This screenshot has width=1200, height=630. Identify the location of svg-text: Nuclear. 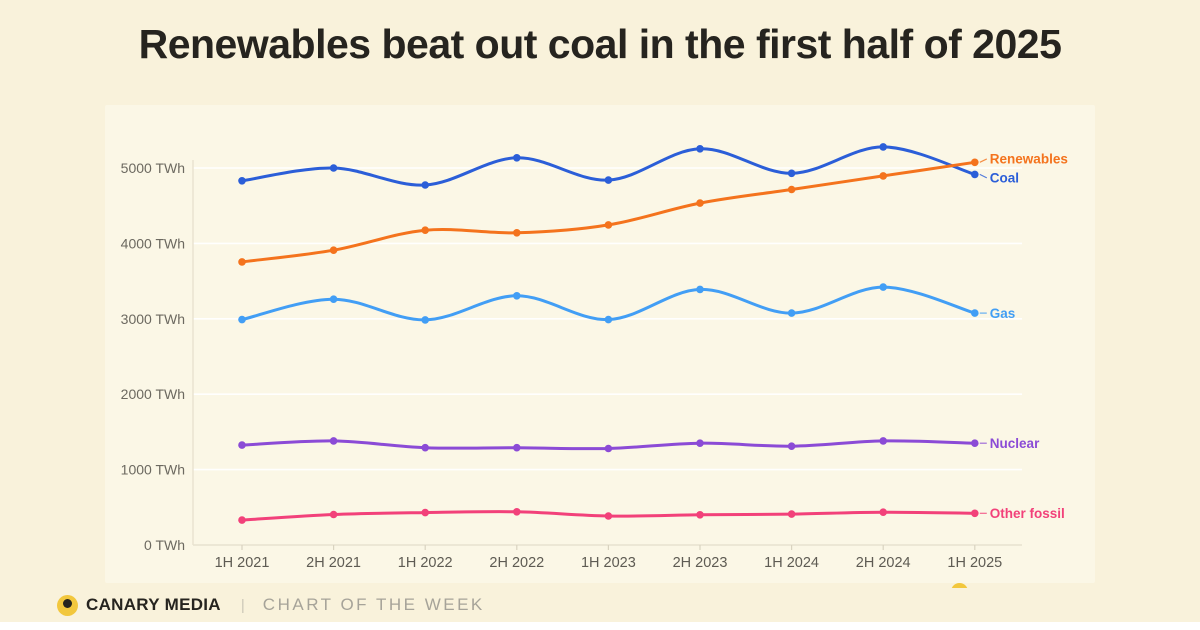
(1015, 443).